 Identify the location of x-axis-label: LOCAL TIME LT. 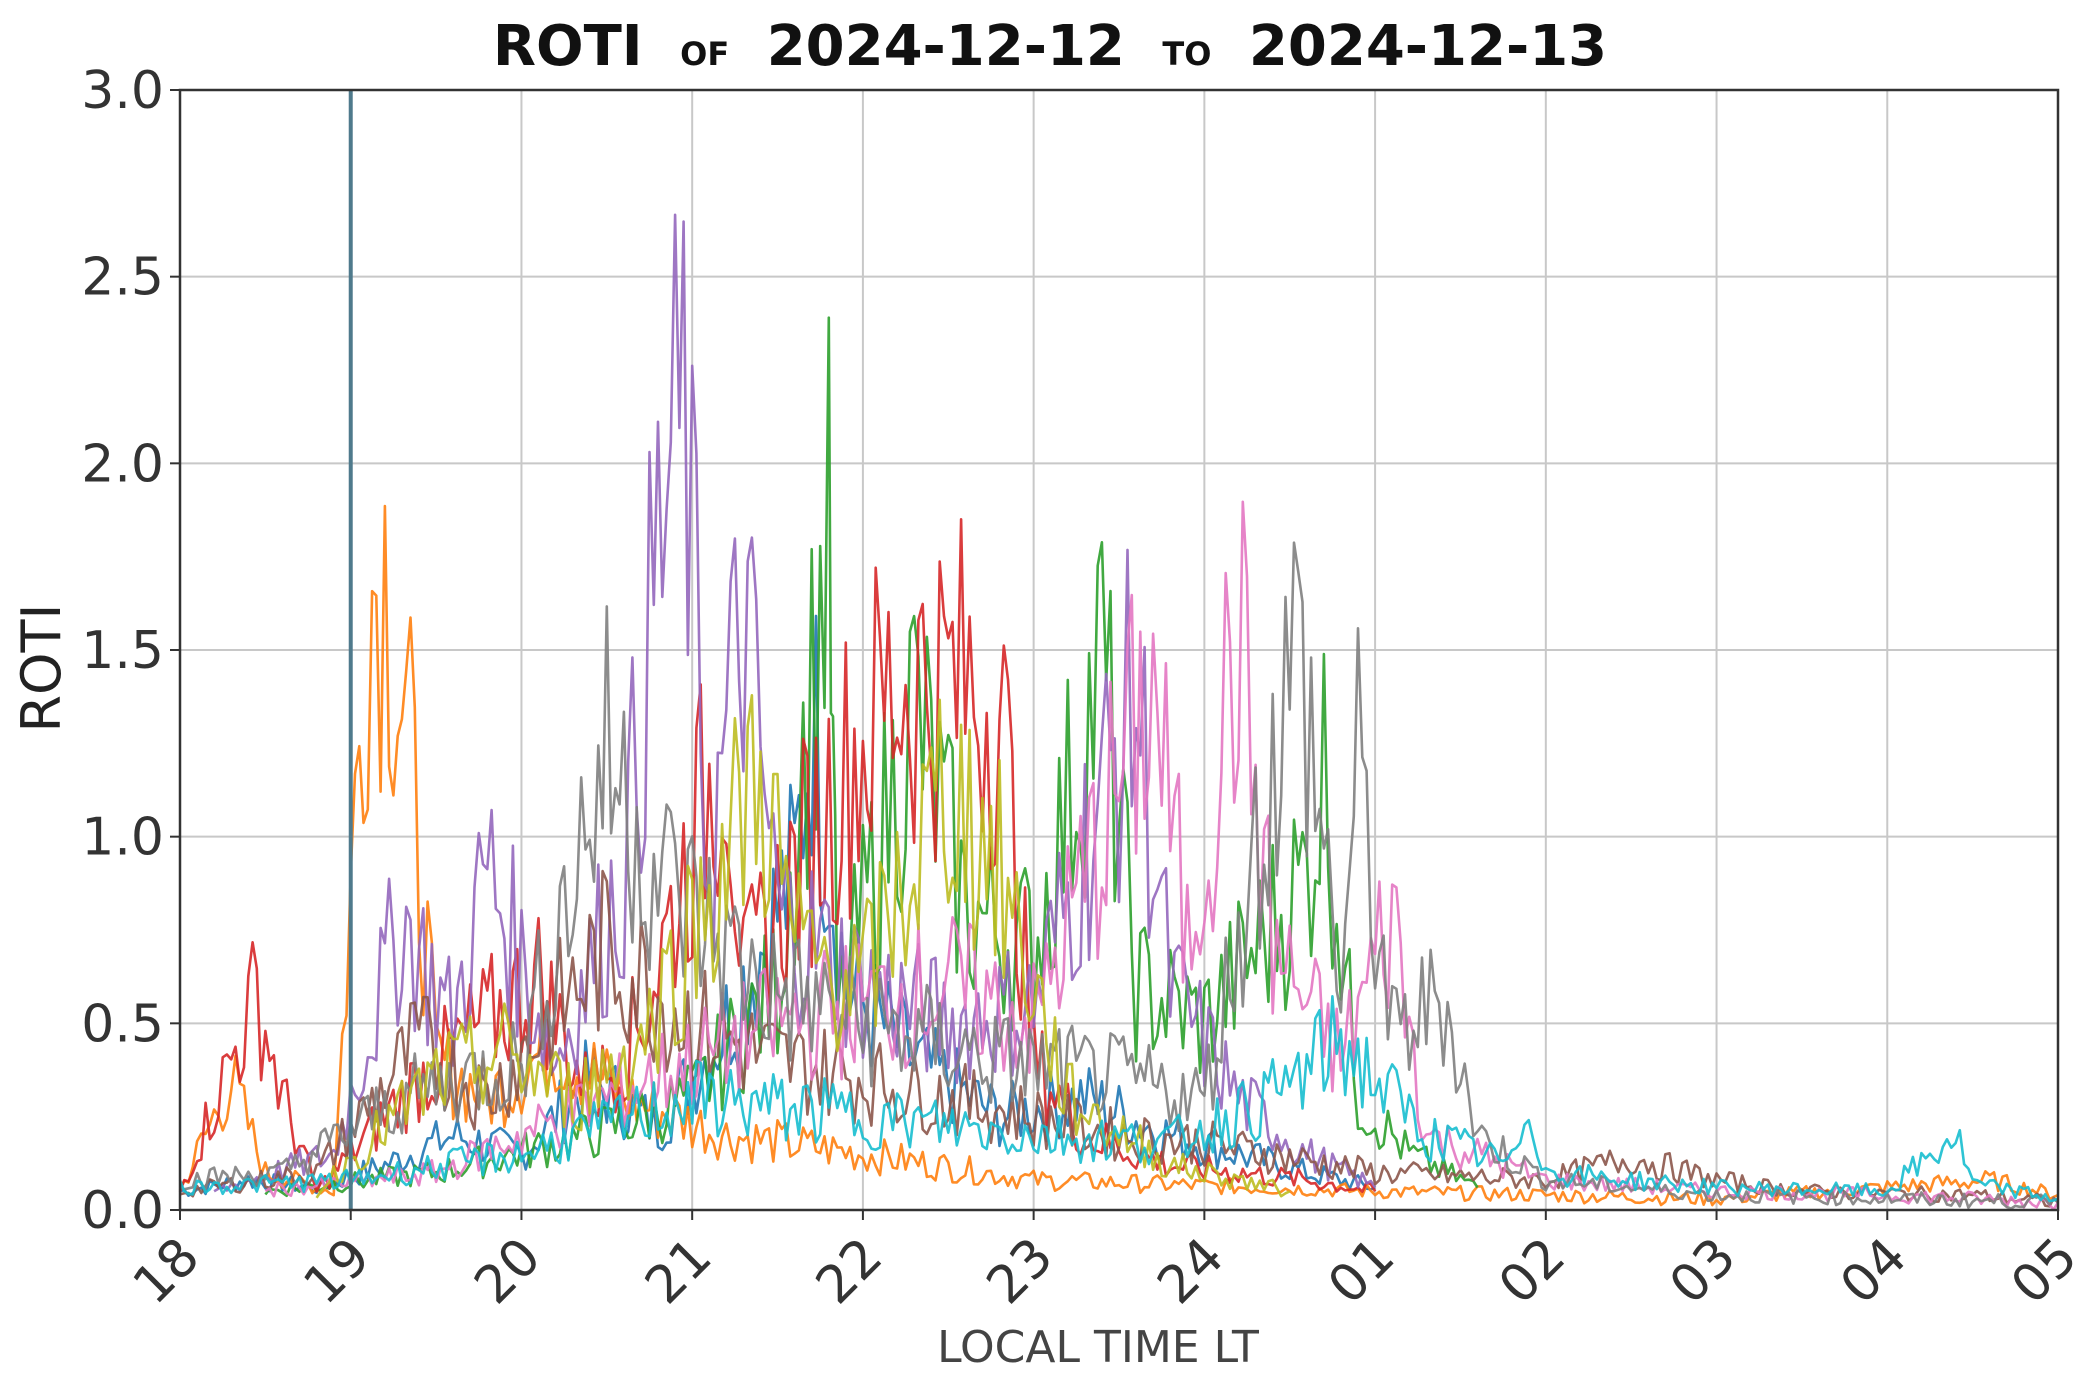
(1098, 1347).